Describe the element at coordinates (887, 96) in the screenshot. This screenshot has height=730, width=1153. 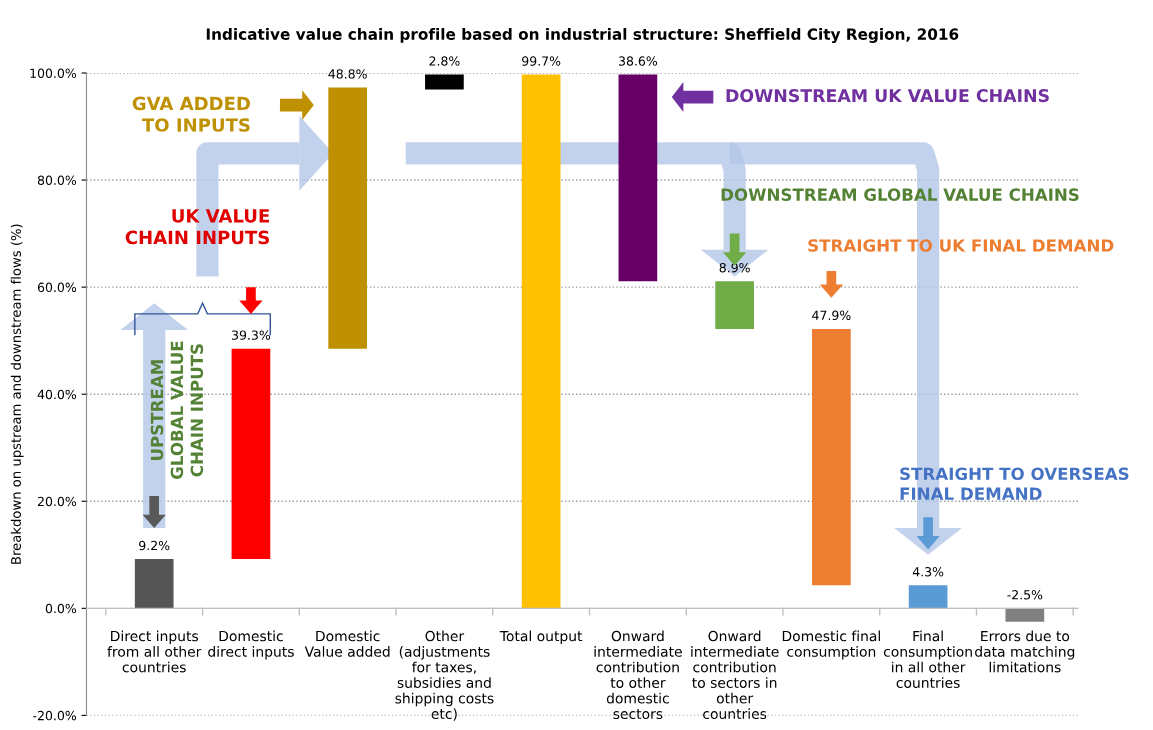
I see `annotation: DOWNSTREAM UK VALUE CHAINS` at that location.